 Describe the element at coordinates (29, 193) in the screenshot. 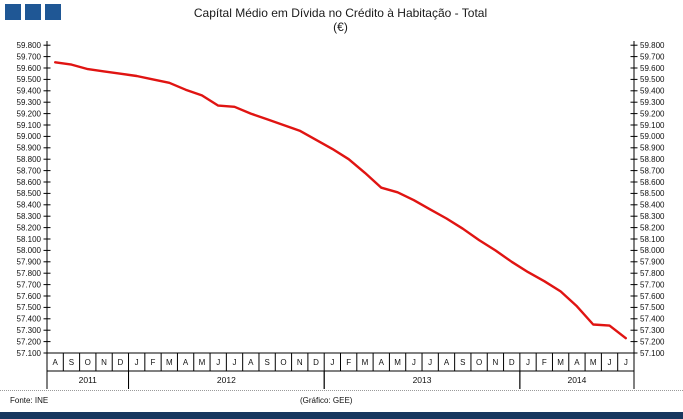

I see `y-tick-label-left: 58.500` at that location.